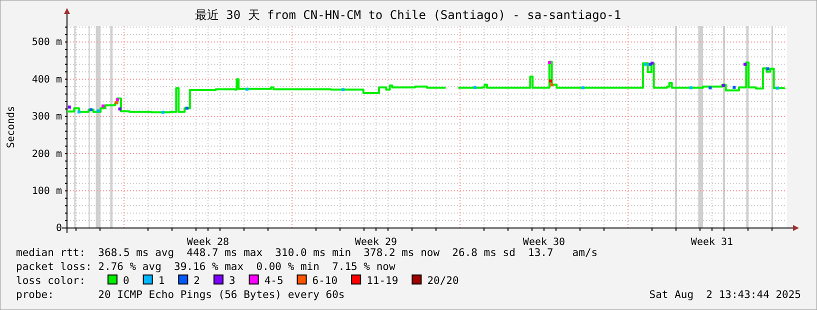 This screenshot has width=817, height=310. What do you see at coordinates (725, 295) in the screenshot?
I see `text: Sat Aug 2 13:43:44 2025` at bounding box center [725, 295].